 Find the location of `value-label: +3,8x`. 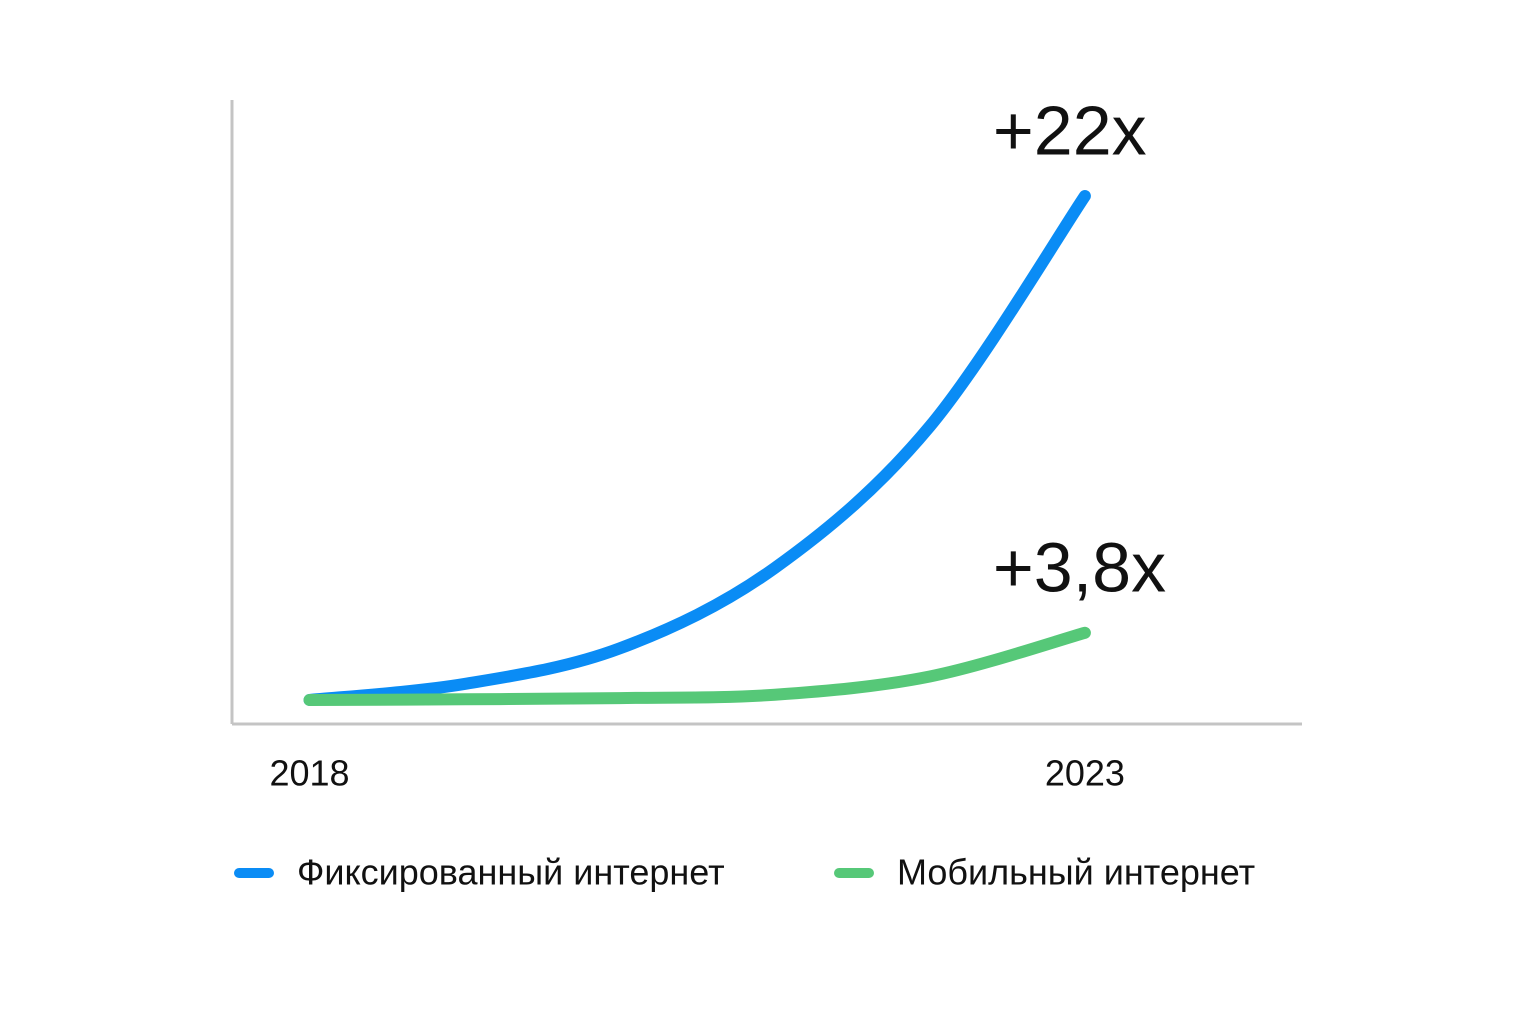

value-label: +3,8x is located at coordinates (1079, 567).